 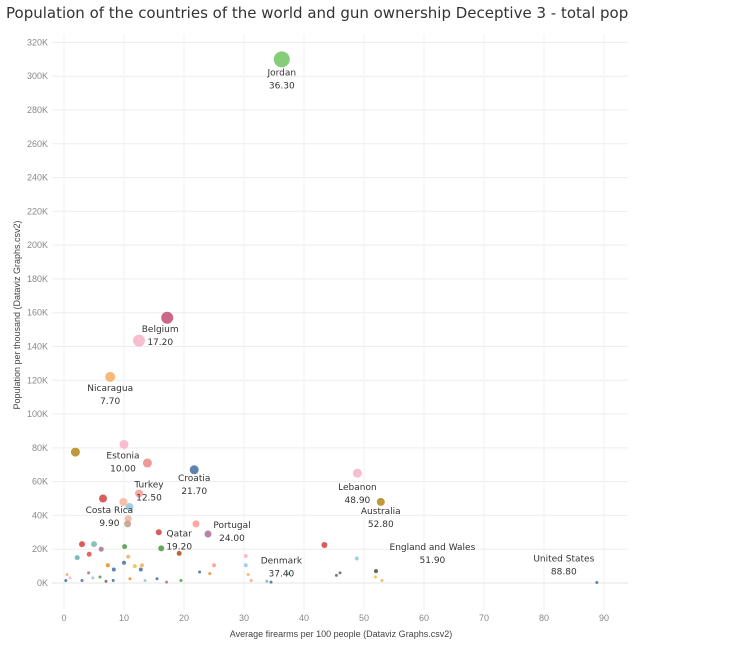 I want to click on point-label: Turkey, so click(x=148, y=485).